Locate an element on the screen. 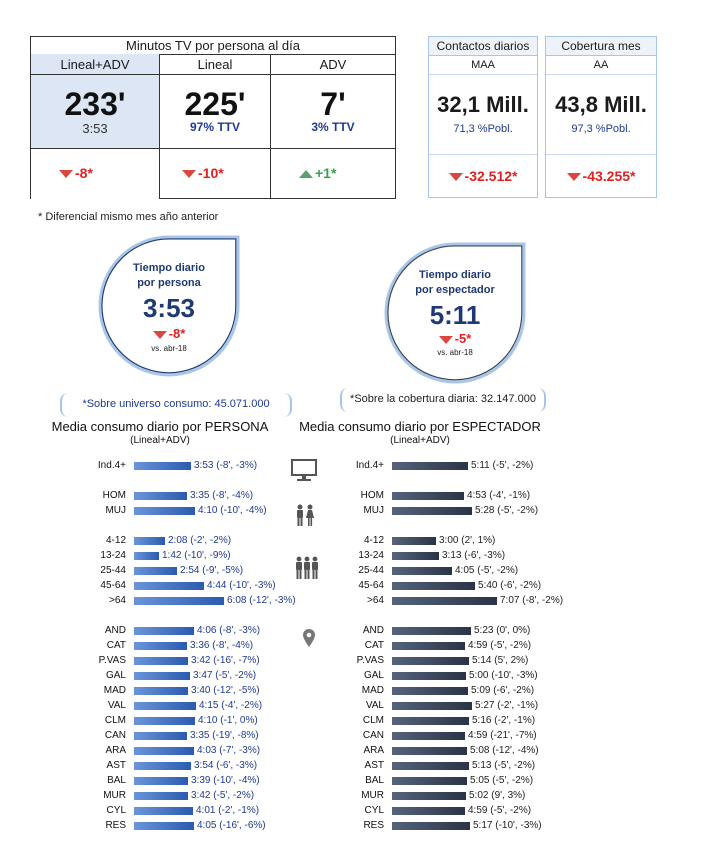  chart-persona-title: Media consumo diario por PERSONA is located at coordinates (160, 426).